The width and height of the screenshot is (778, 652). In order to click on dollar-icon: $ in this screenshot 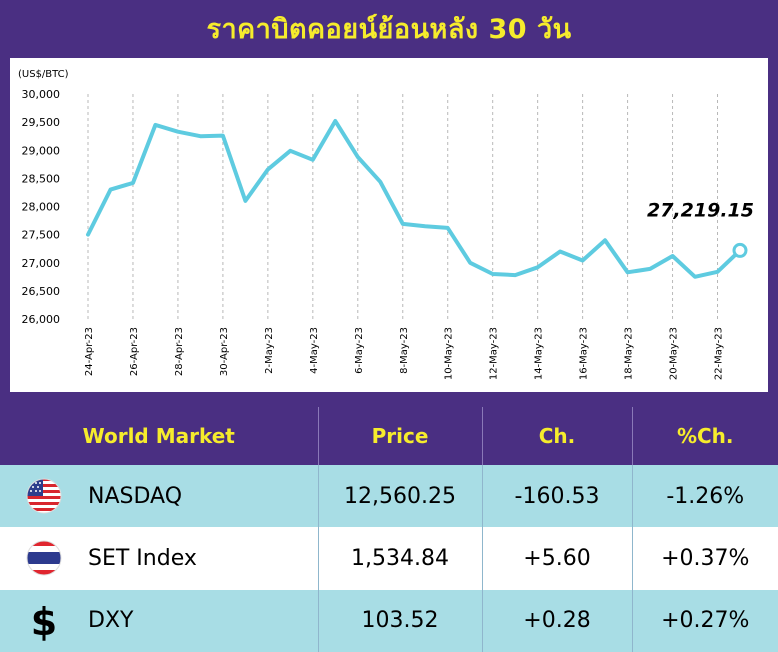, I will do `click(44, 621)`.